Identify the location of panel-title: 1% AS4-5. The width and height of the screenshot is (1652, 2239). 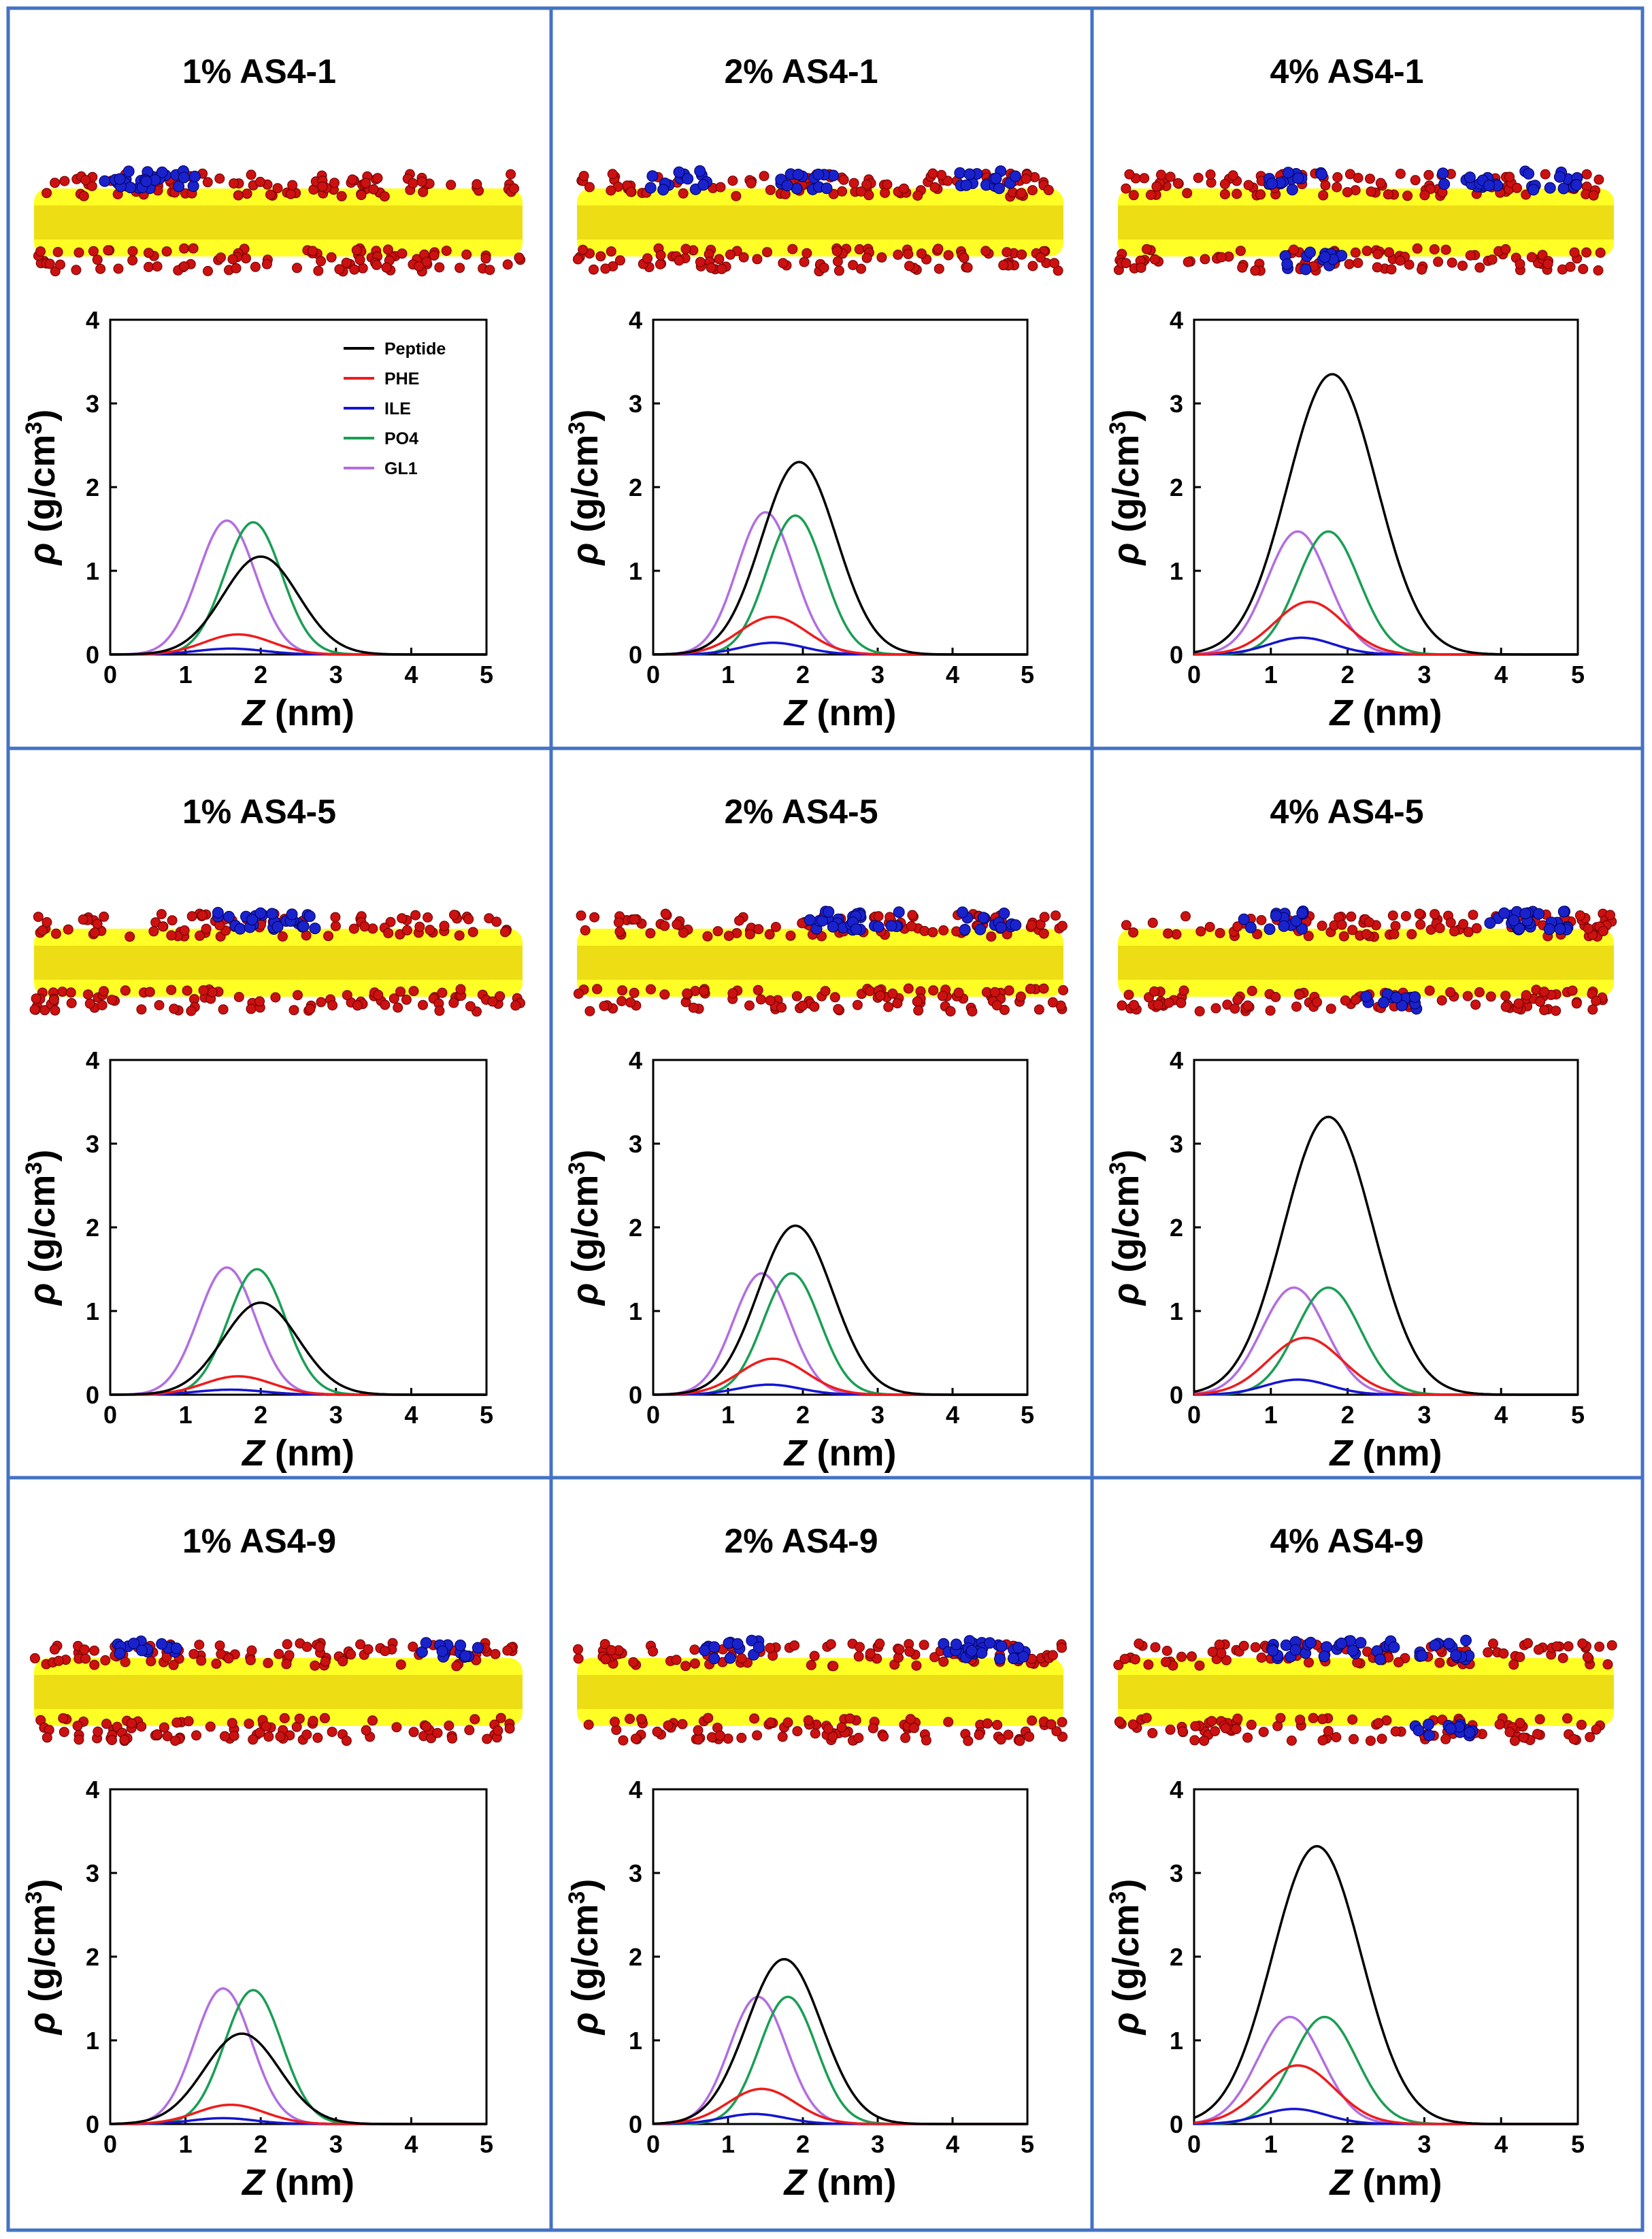
(259, 812).